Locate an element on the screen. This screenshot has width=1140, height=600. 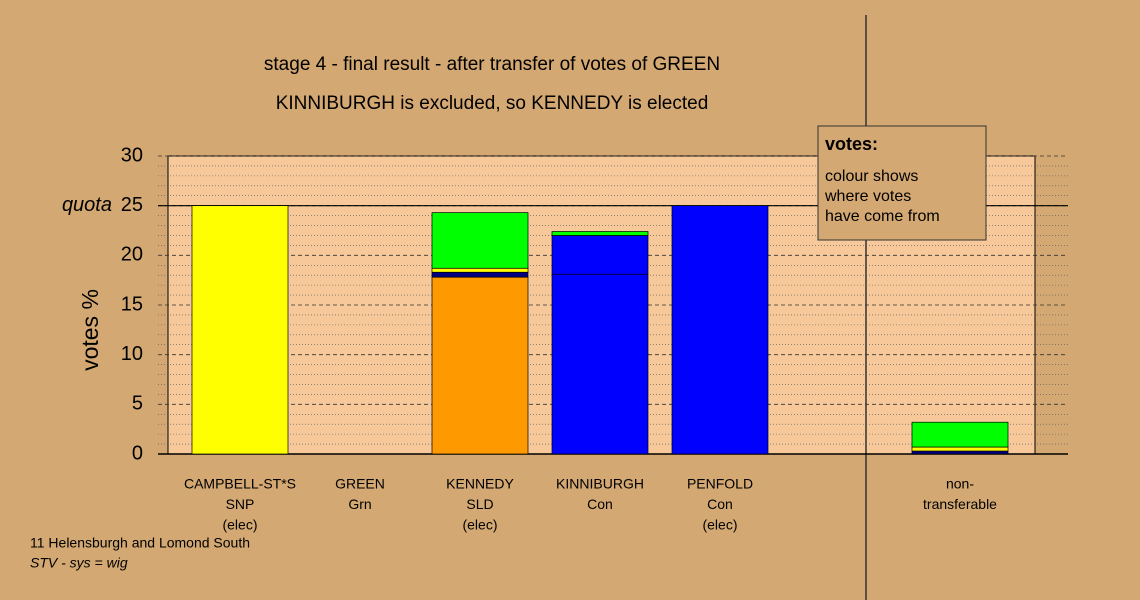
x-tick-label: SLD is located at coordinates (479, 504).